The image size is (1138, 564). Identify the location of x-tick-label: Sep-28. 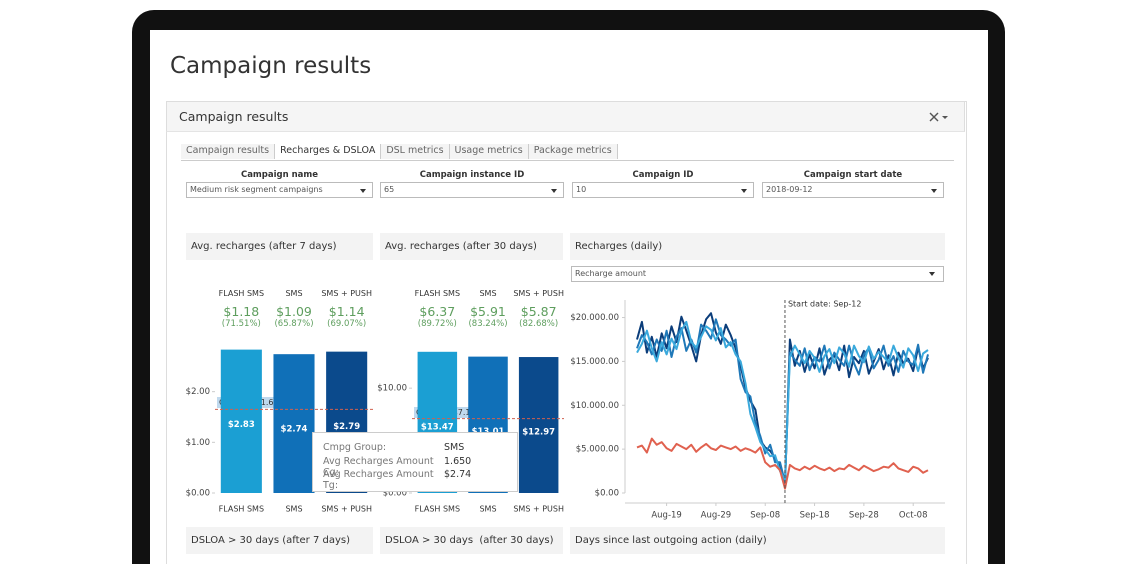
(864, 516).